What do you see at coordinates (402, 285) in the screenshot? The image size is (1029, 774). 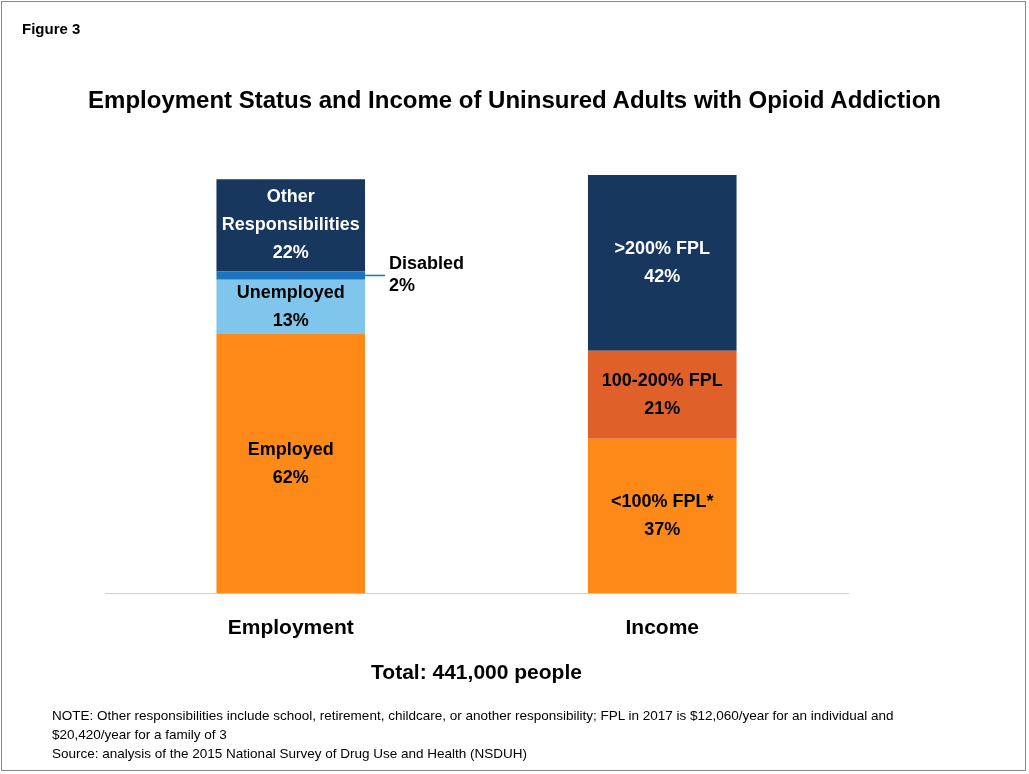 I see `data-label: 2%` at bounding box center [402, 285].